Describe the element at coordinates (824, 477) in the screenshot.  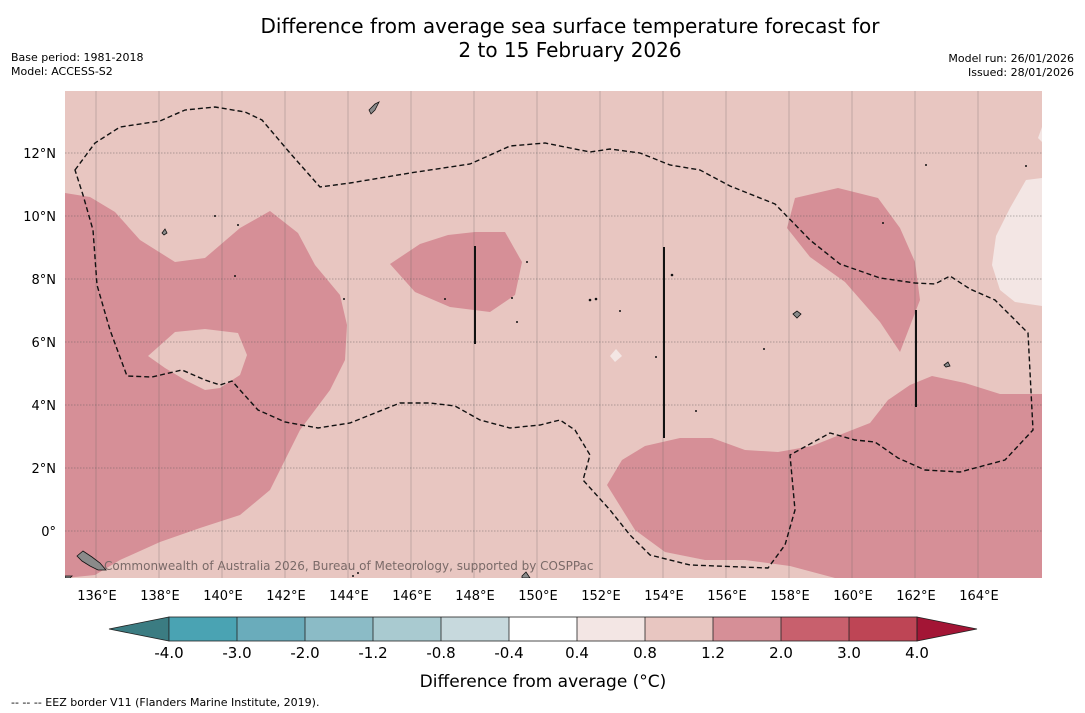
I see `anomaly-region-southeast` at that location.